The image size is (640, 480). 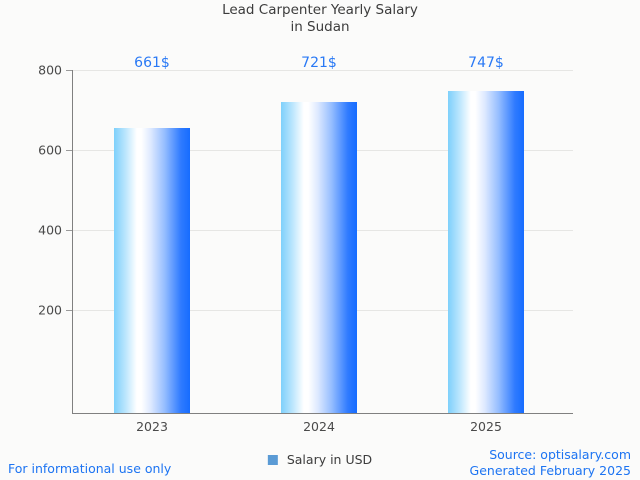 I want to click on source-text: Source: optisalary.com, so click(x=560, y=454).